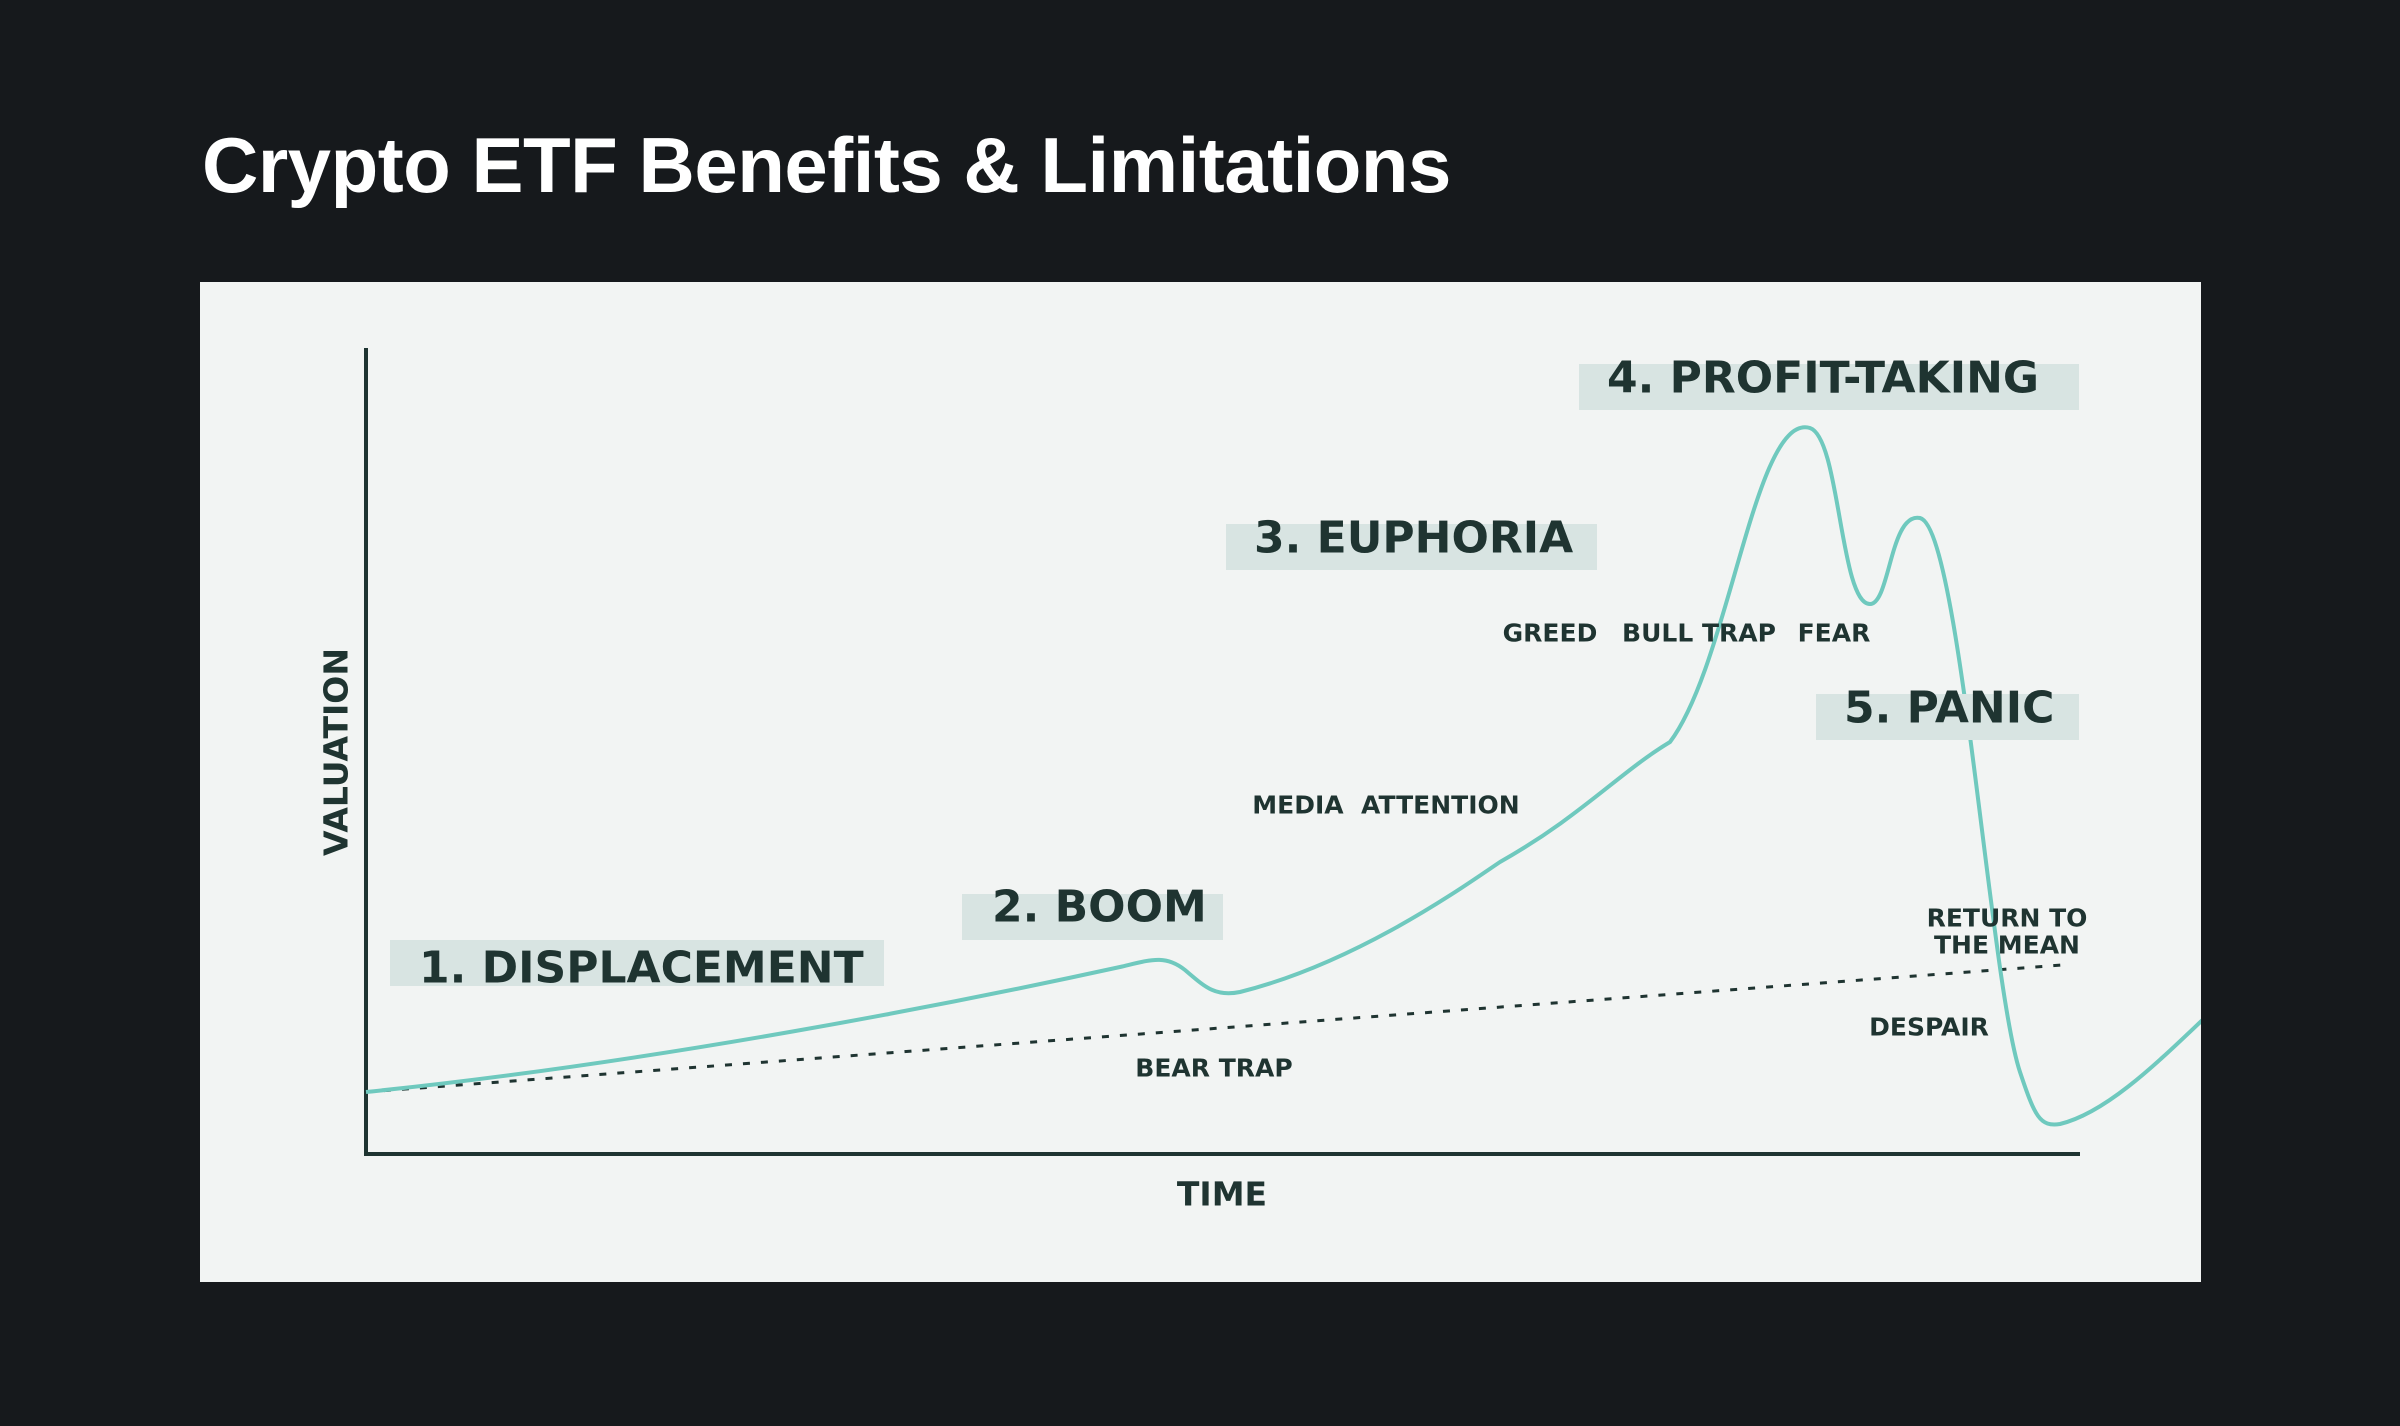 This screenshot has width=2400, height=1426. What do you see at coordinates (1222, 1194) in the screenshot?
I see `x-axis-label: TIME` at bounding box center [1222, 1194].